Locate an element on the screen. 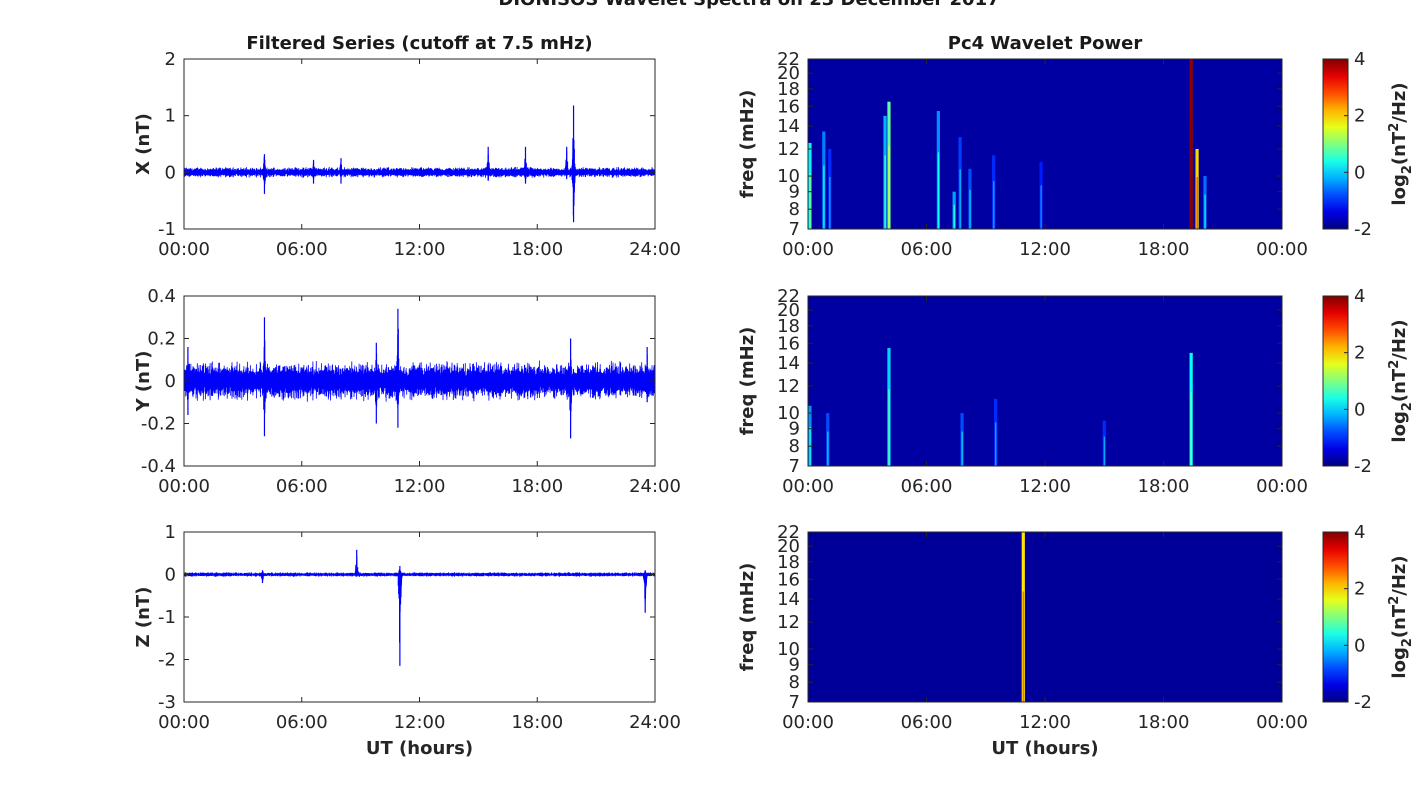  wavelet-x-xtick-label: 00:00 is located at coordinates (808, 249).